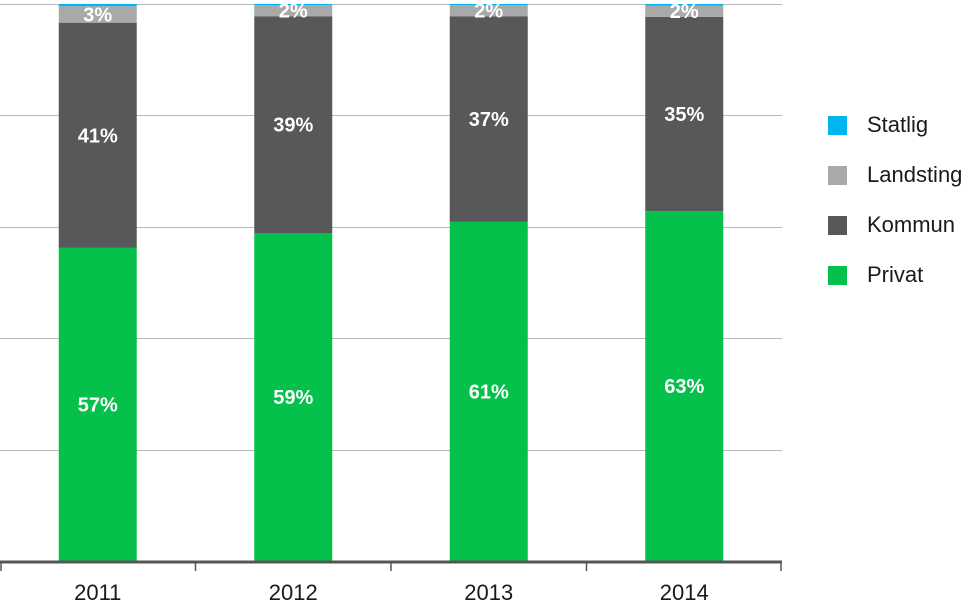 The width and height of the screenshot is (975, 606). I want to click on data-label-privat-2012: 59%, so click(293, 398).